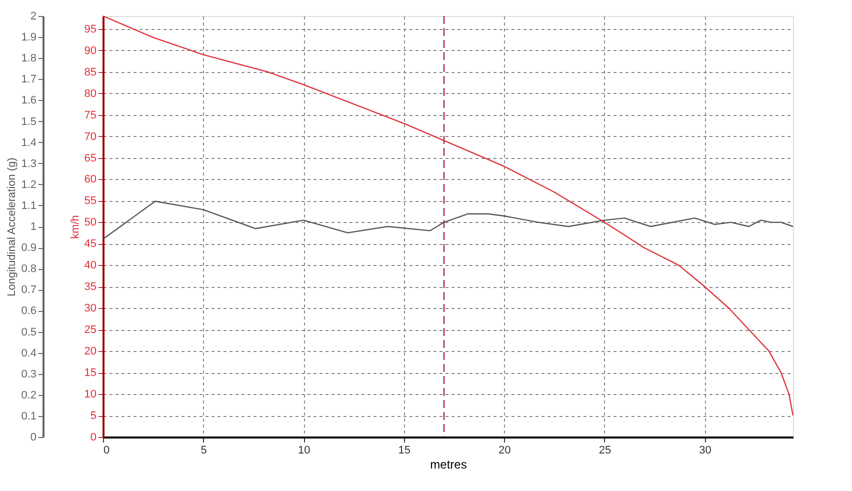  Describe the element at coordinates (28, 395) in the screenshot. I see `y-tick-label: 0.2` at that location.